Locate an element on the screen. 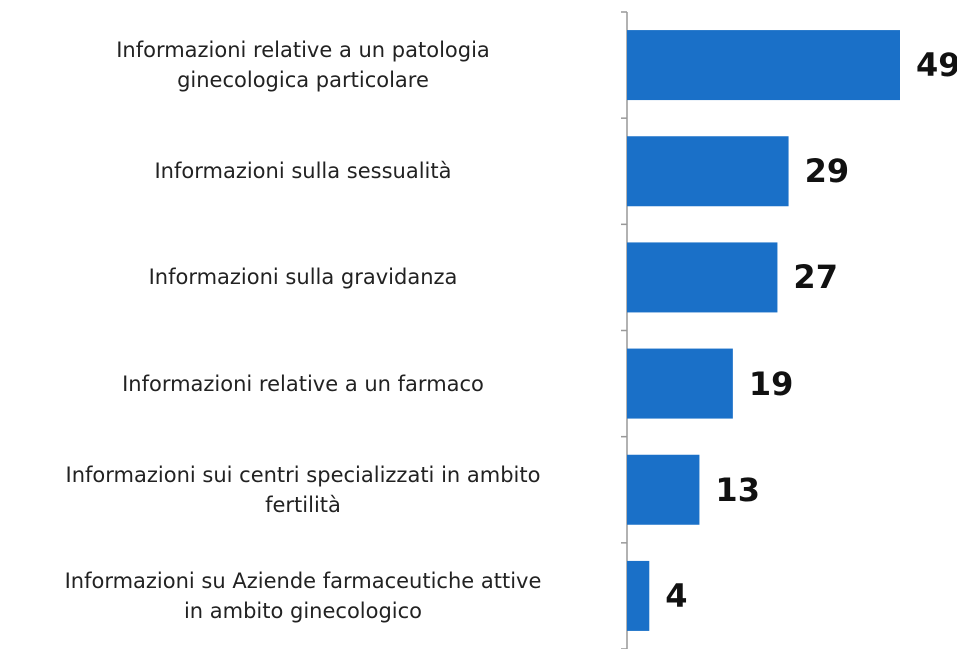 Image resolution: width=957 pixels, height=649 pixels. value-label: 4 is located at coordinates (676, 595).